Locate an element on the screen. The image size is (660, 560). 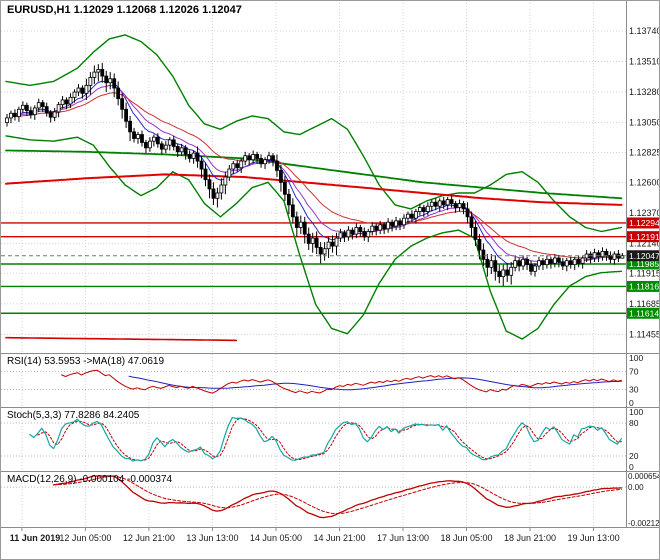
rsi-indicator-label: RSI(14) 53.5953 ->MA(18) 47.0619 is located at coordinates (86, 361).